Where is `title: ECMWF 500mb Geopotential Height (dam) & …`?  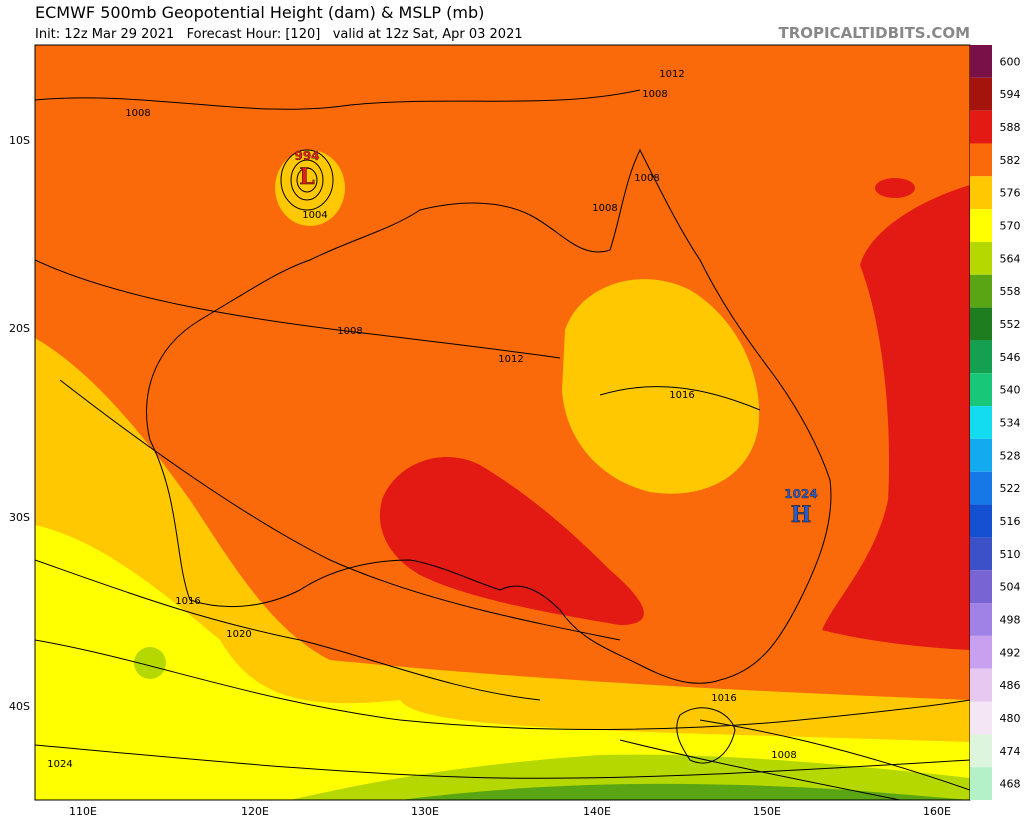
title: ECMWF 500mb Geopotential Height (dam) & … is located at coordinates (259, 12).